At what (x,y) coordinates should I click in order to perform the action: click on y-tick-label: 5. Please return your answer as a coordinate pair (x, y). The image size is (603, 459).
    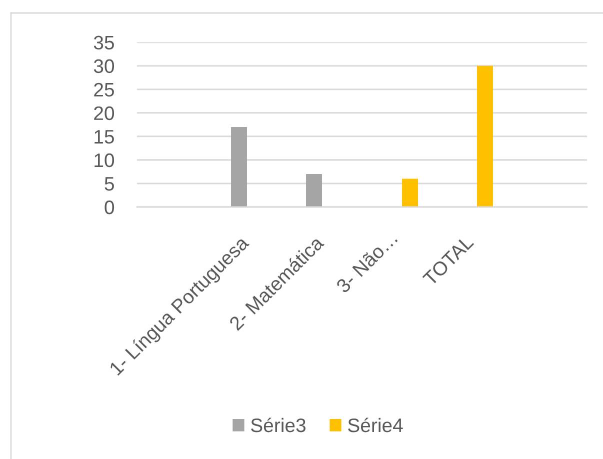
    Looking at the image, I should click on (109, 184).